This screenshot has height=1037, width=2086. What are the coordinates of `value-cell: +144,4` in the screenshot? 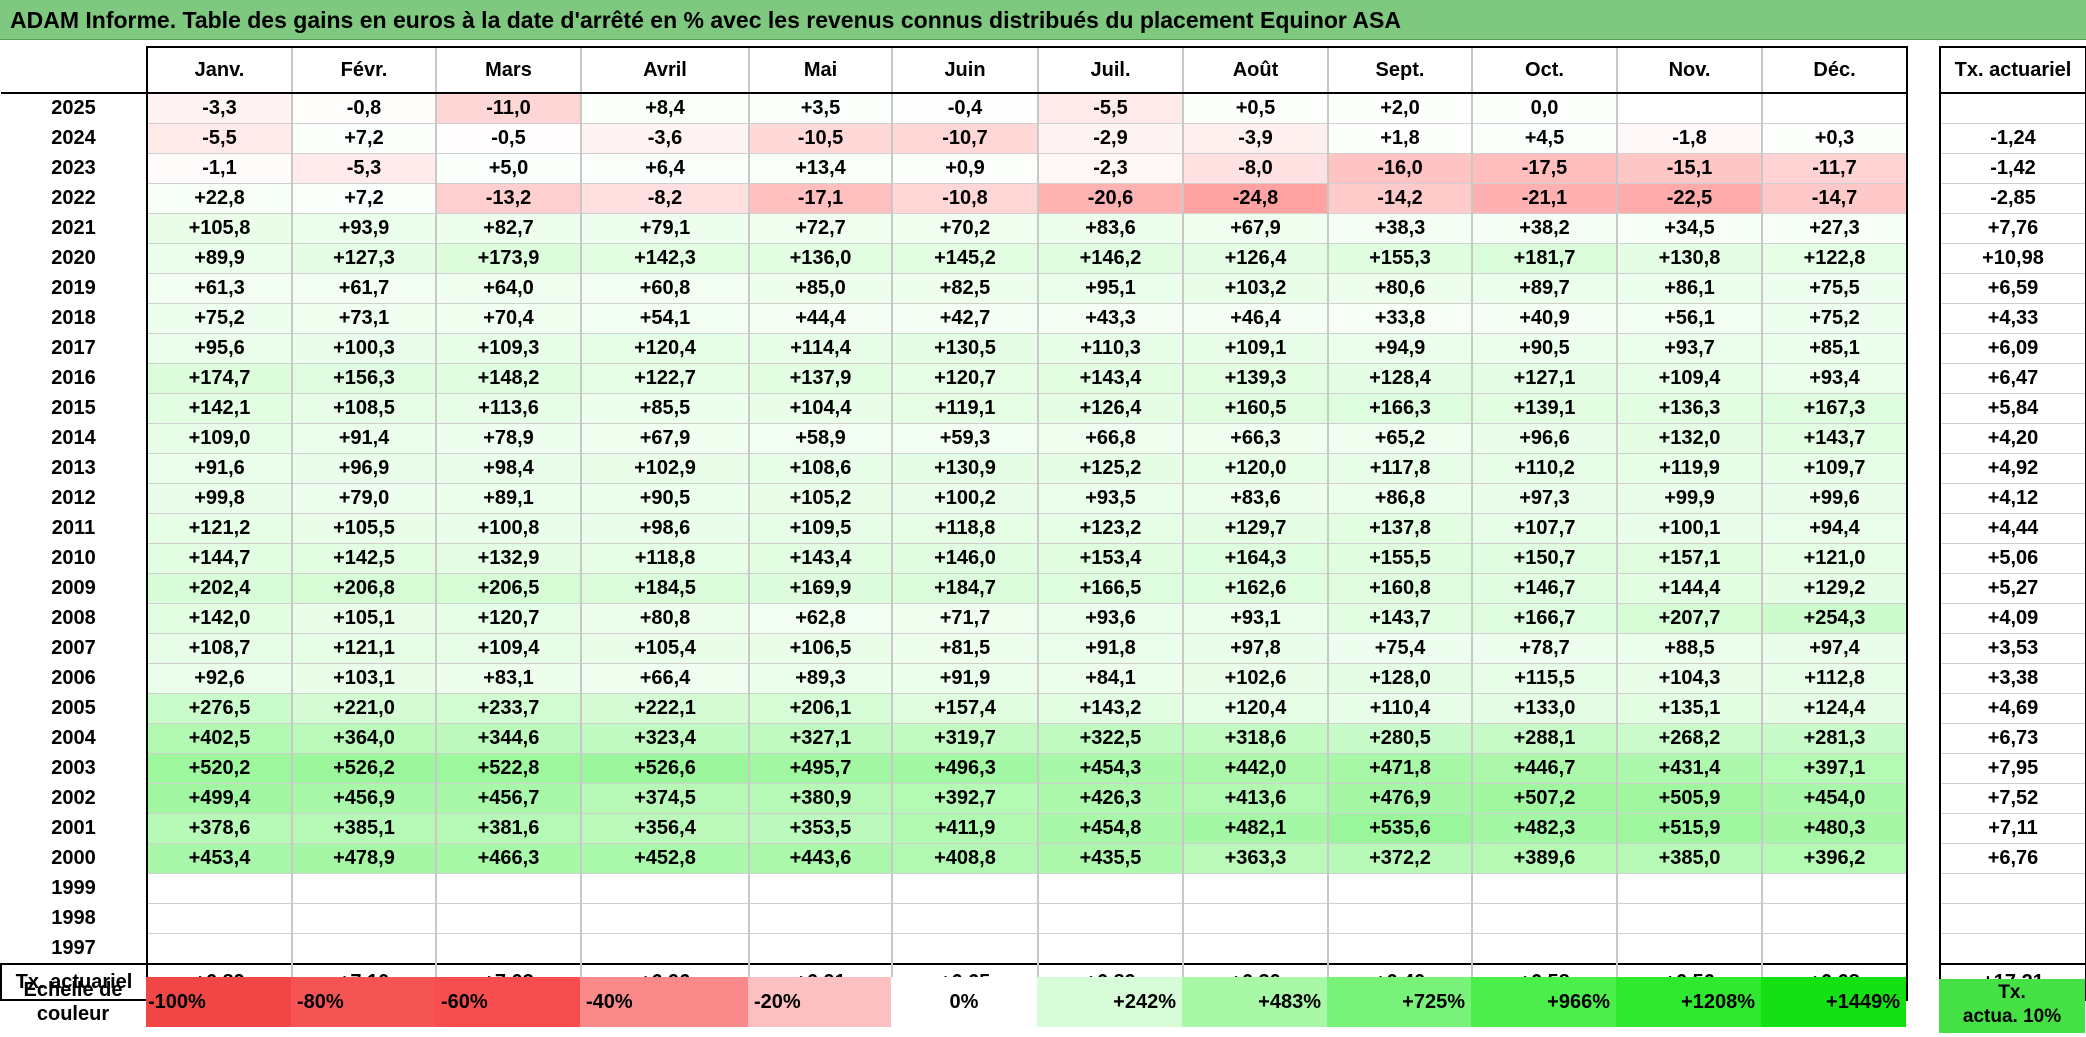 It's located at (1689, 588).